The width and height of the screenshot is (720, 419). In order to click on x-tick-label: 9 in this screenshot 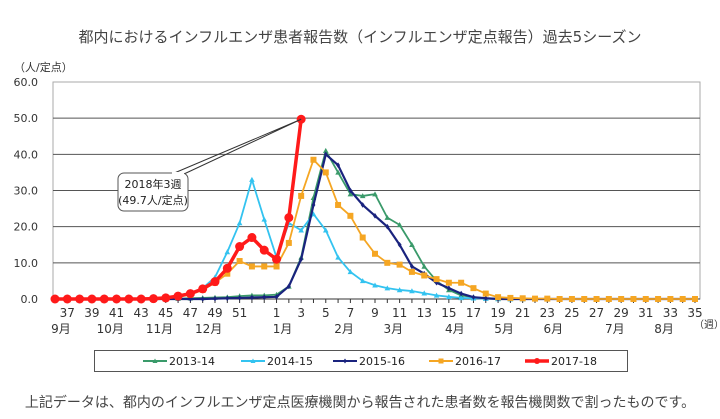, I will do `click(375, 313)`.